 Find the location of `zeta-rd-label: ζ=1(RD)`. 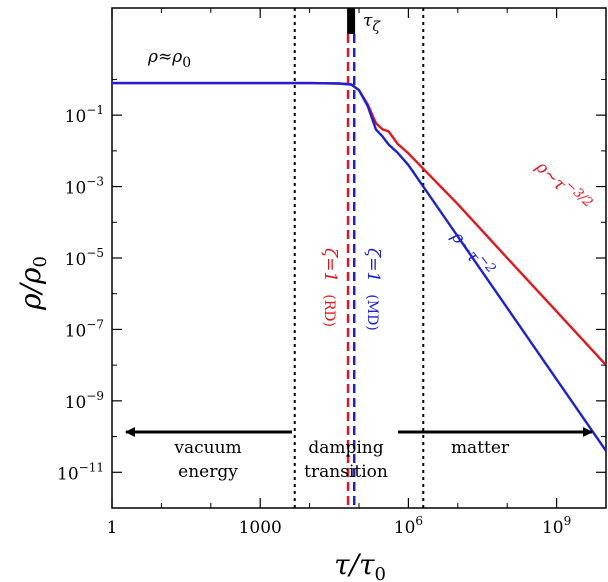

zeta-rd-label: ζ=1(RD) is located at coordinates (330, 287).